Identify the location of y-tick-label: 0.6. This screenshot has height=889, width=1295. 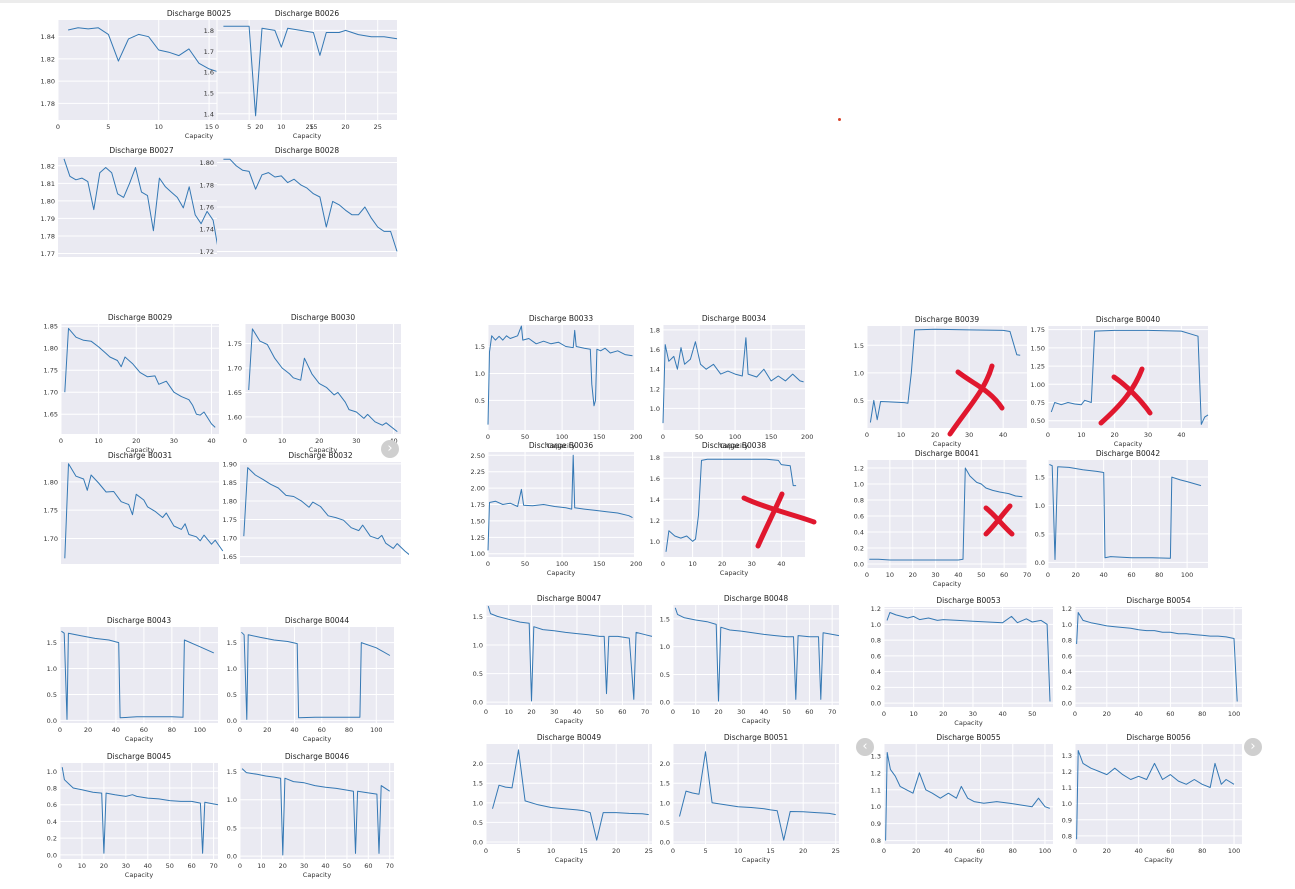
(859, 517).